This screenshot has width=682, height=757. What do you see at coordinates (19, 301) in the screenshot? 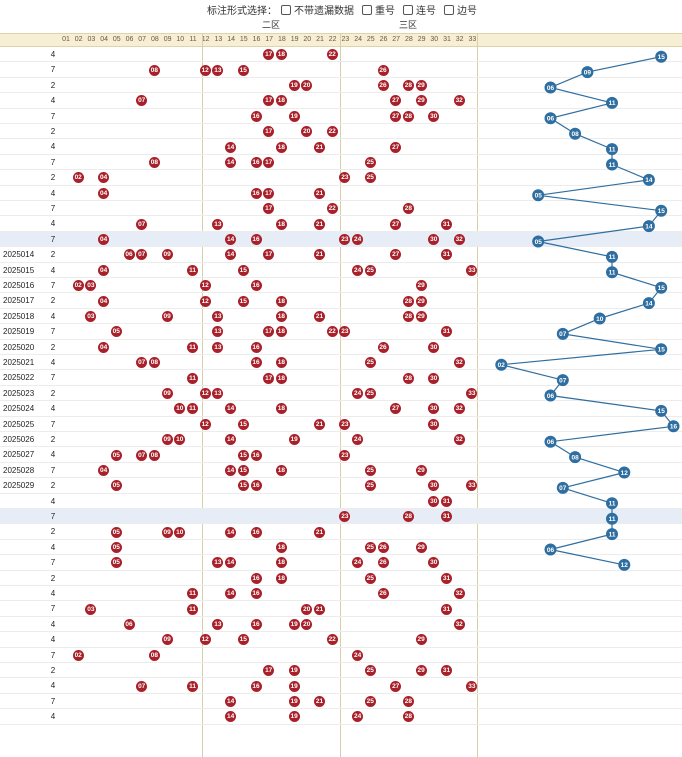
I see `period-cell: 2025017` at bounding box center [19, 301].